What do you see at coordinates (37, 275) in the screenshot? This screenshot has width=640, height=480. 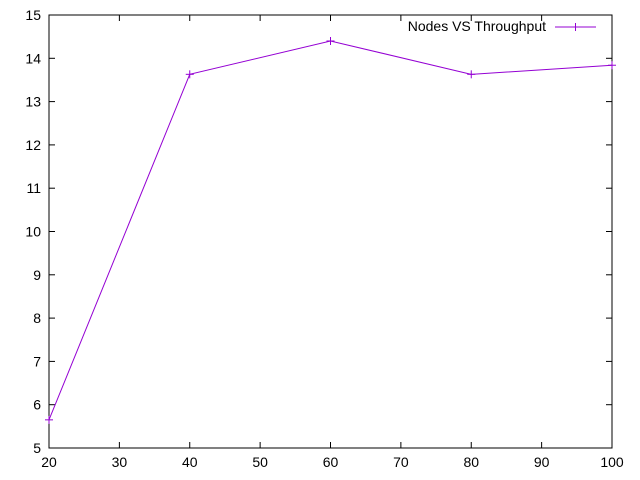 I see `y-tick-label: 9` at bounding box center [37, 275].